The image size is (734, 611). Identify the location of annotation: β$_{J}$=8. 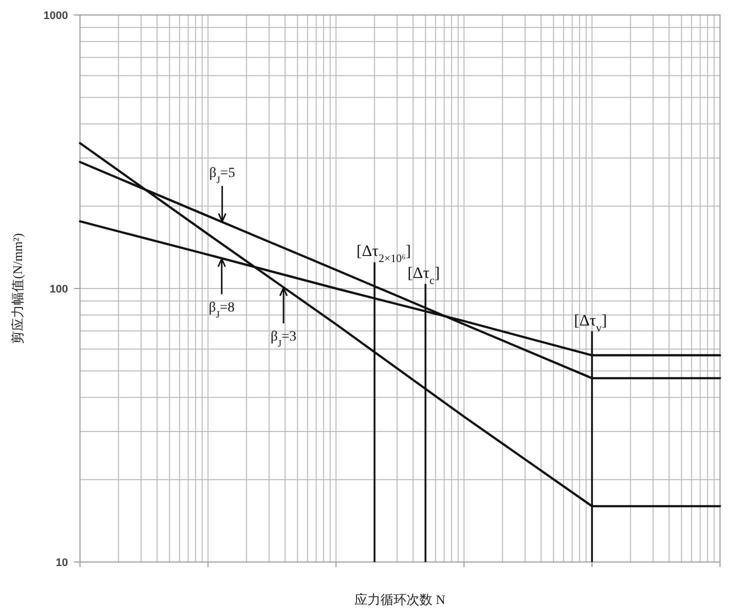
(221, 310).